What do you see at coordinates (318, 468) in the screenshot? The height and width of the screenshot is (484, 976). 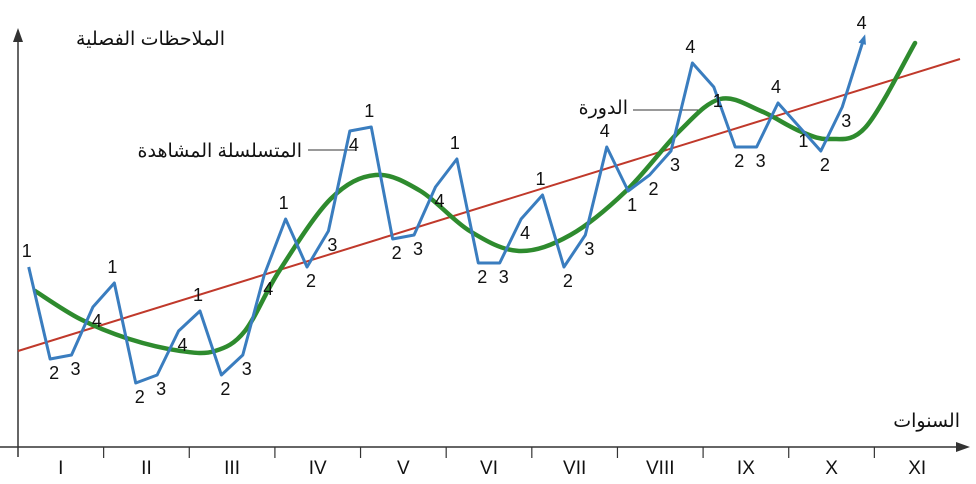 I see `x-tick-label: IV` at bounding box center [318, 468].